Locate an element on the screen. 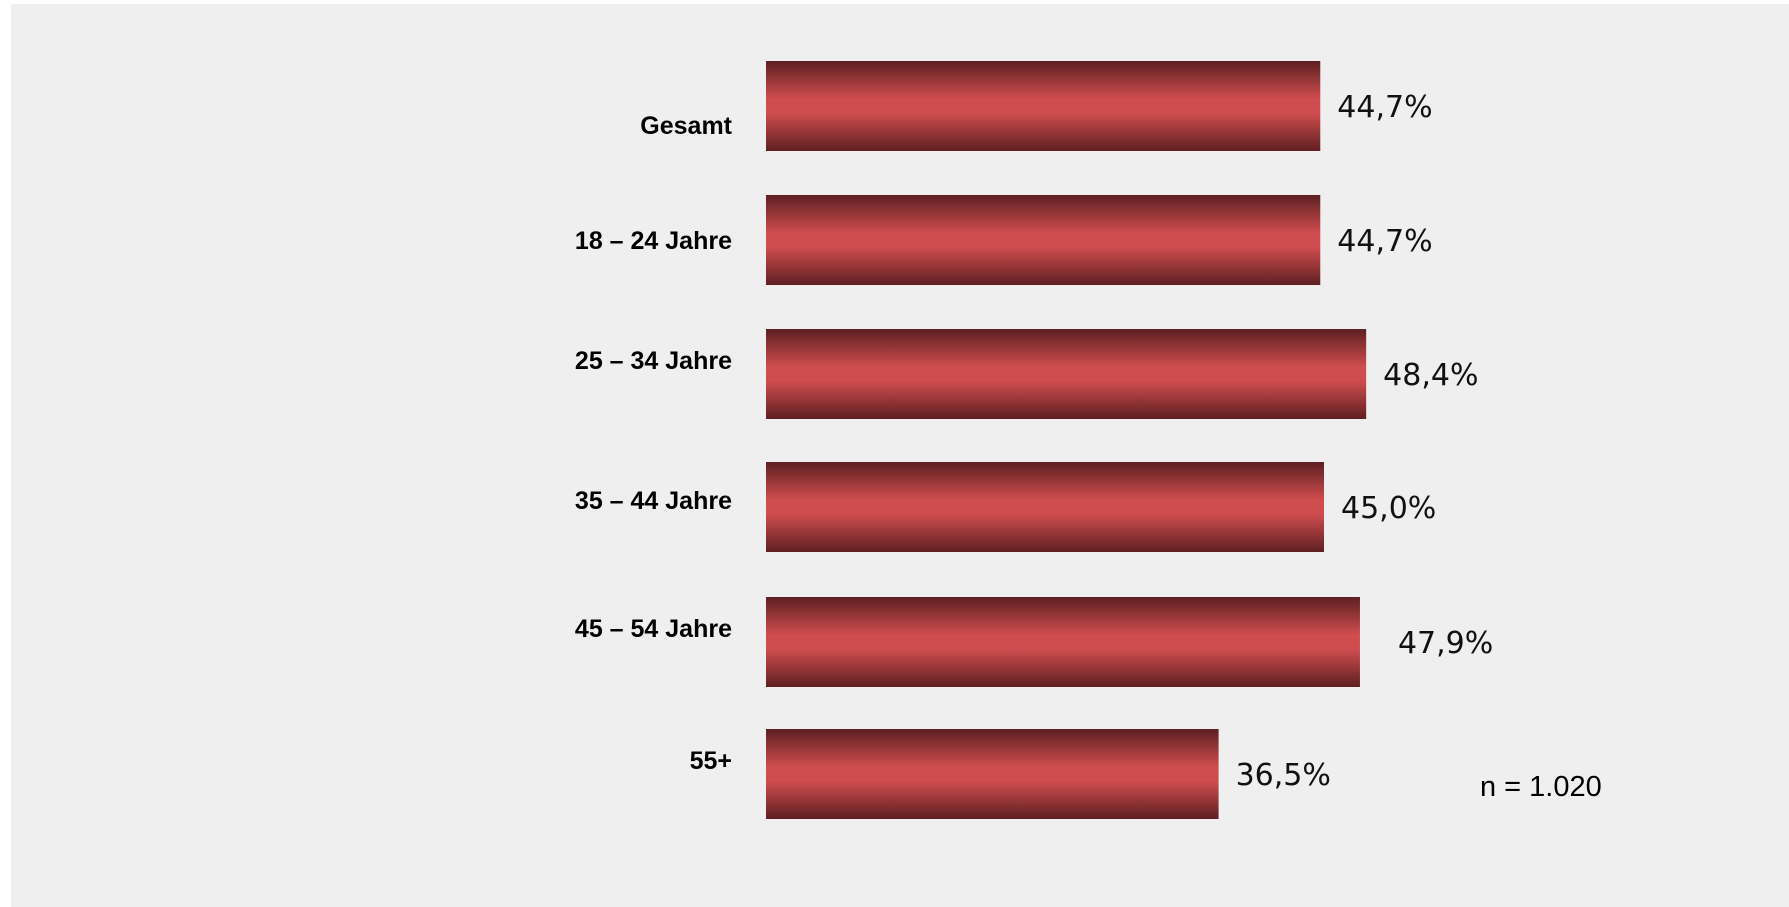 Image resolution: width=1789 pixels, height=907 pixels. value-label-2: 48,4% is located at coordinates (1430, 375).